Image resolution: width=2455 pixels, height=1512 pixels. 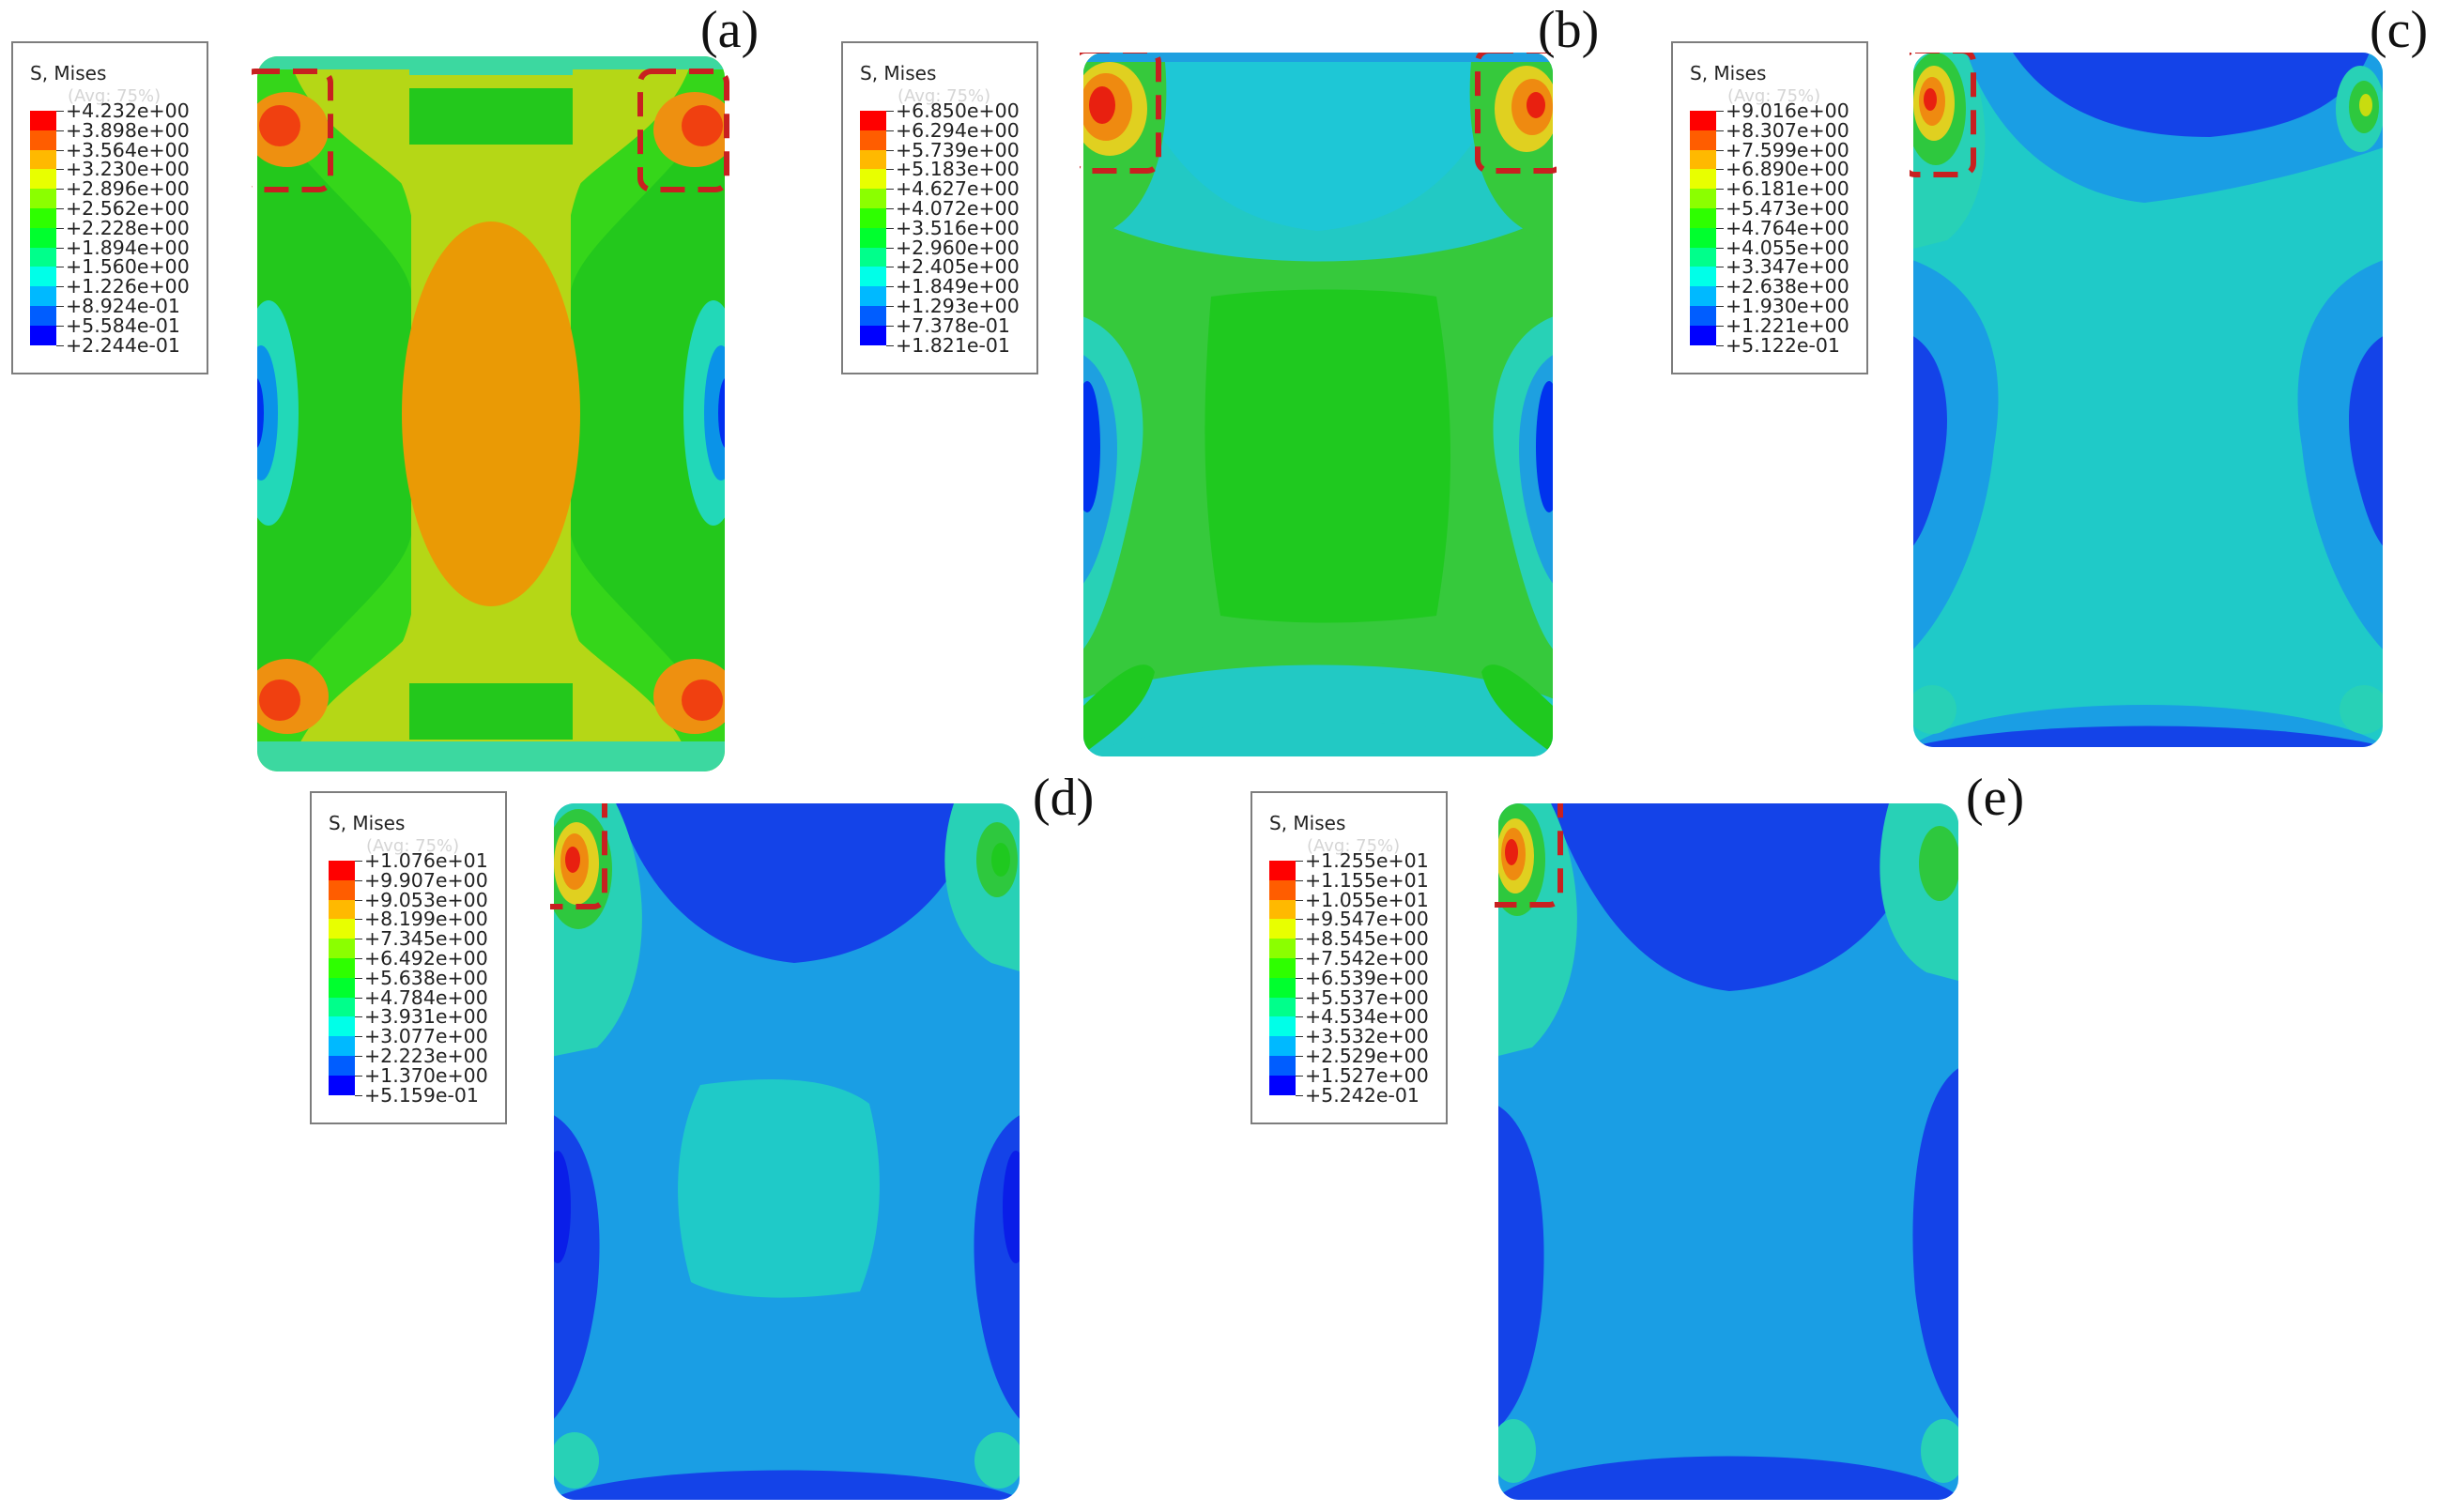 What do you see at coordinates (958, 227) in the screenshot?
I see `legend-value: +3.516e+00` at bounding box center [958, 227].